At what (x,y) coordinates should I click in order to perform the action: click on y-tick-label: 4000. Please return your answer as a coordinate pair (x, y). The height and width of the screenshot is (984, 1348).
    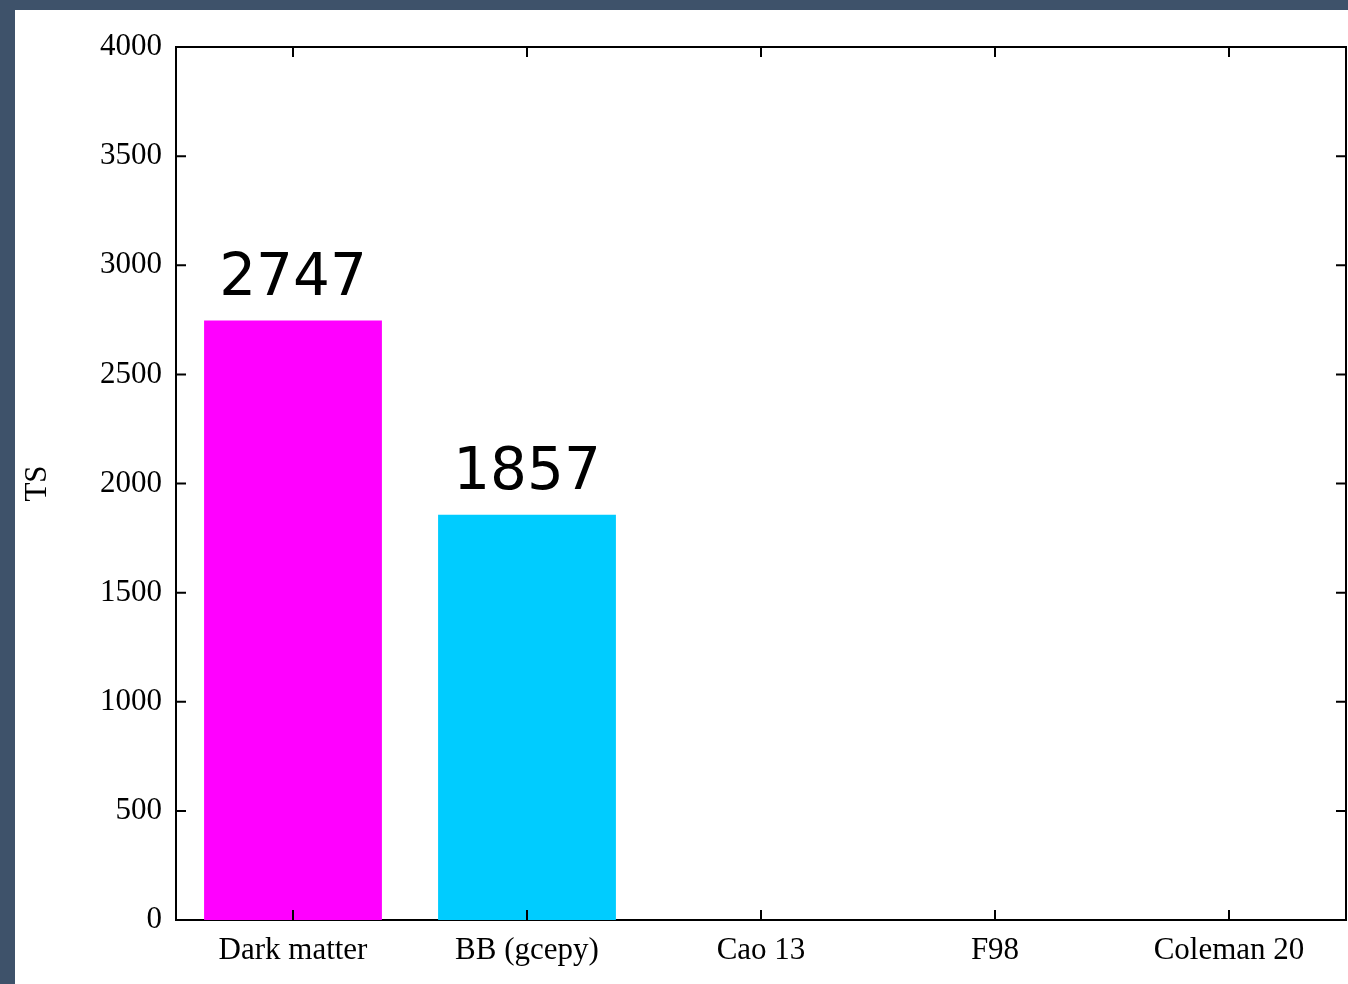
    Looking at the image, I should click on (131, 45).